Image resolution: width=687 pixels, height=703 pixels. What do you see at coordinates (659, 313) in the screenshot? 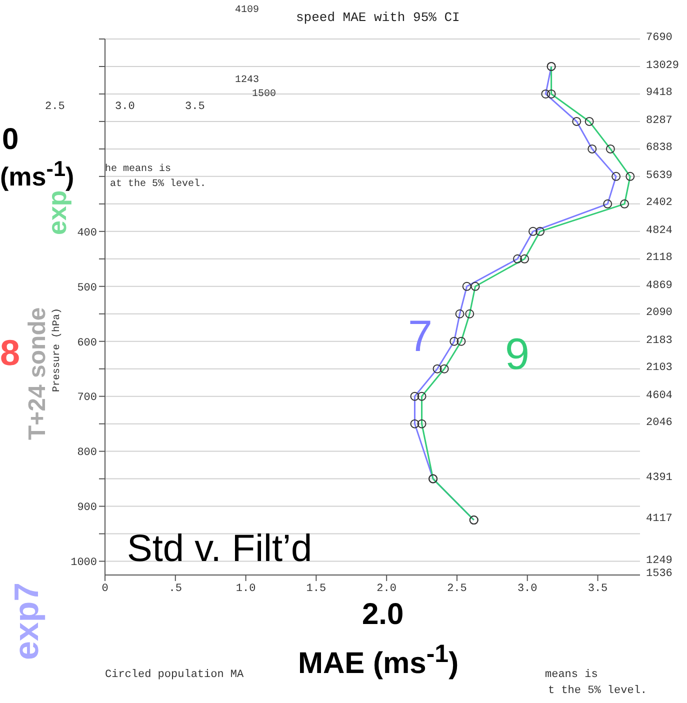
I see `text: 2090` at bounding box center [659, 313].